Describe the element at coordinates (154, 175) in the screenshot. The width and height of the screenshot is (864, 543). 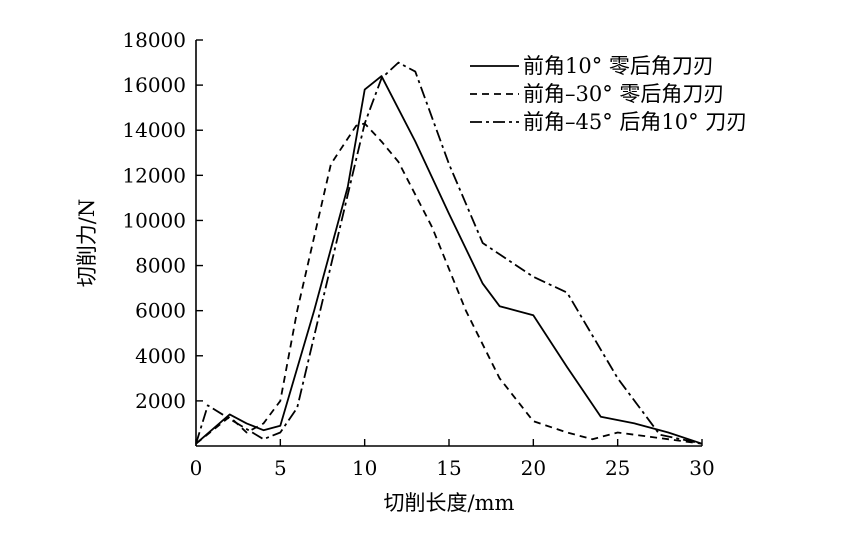
I see `y-tick-label: 12000` at that location.